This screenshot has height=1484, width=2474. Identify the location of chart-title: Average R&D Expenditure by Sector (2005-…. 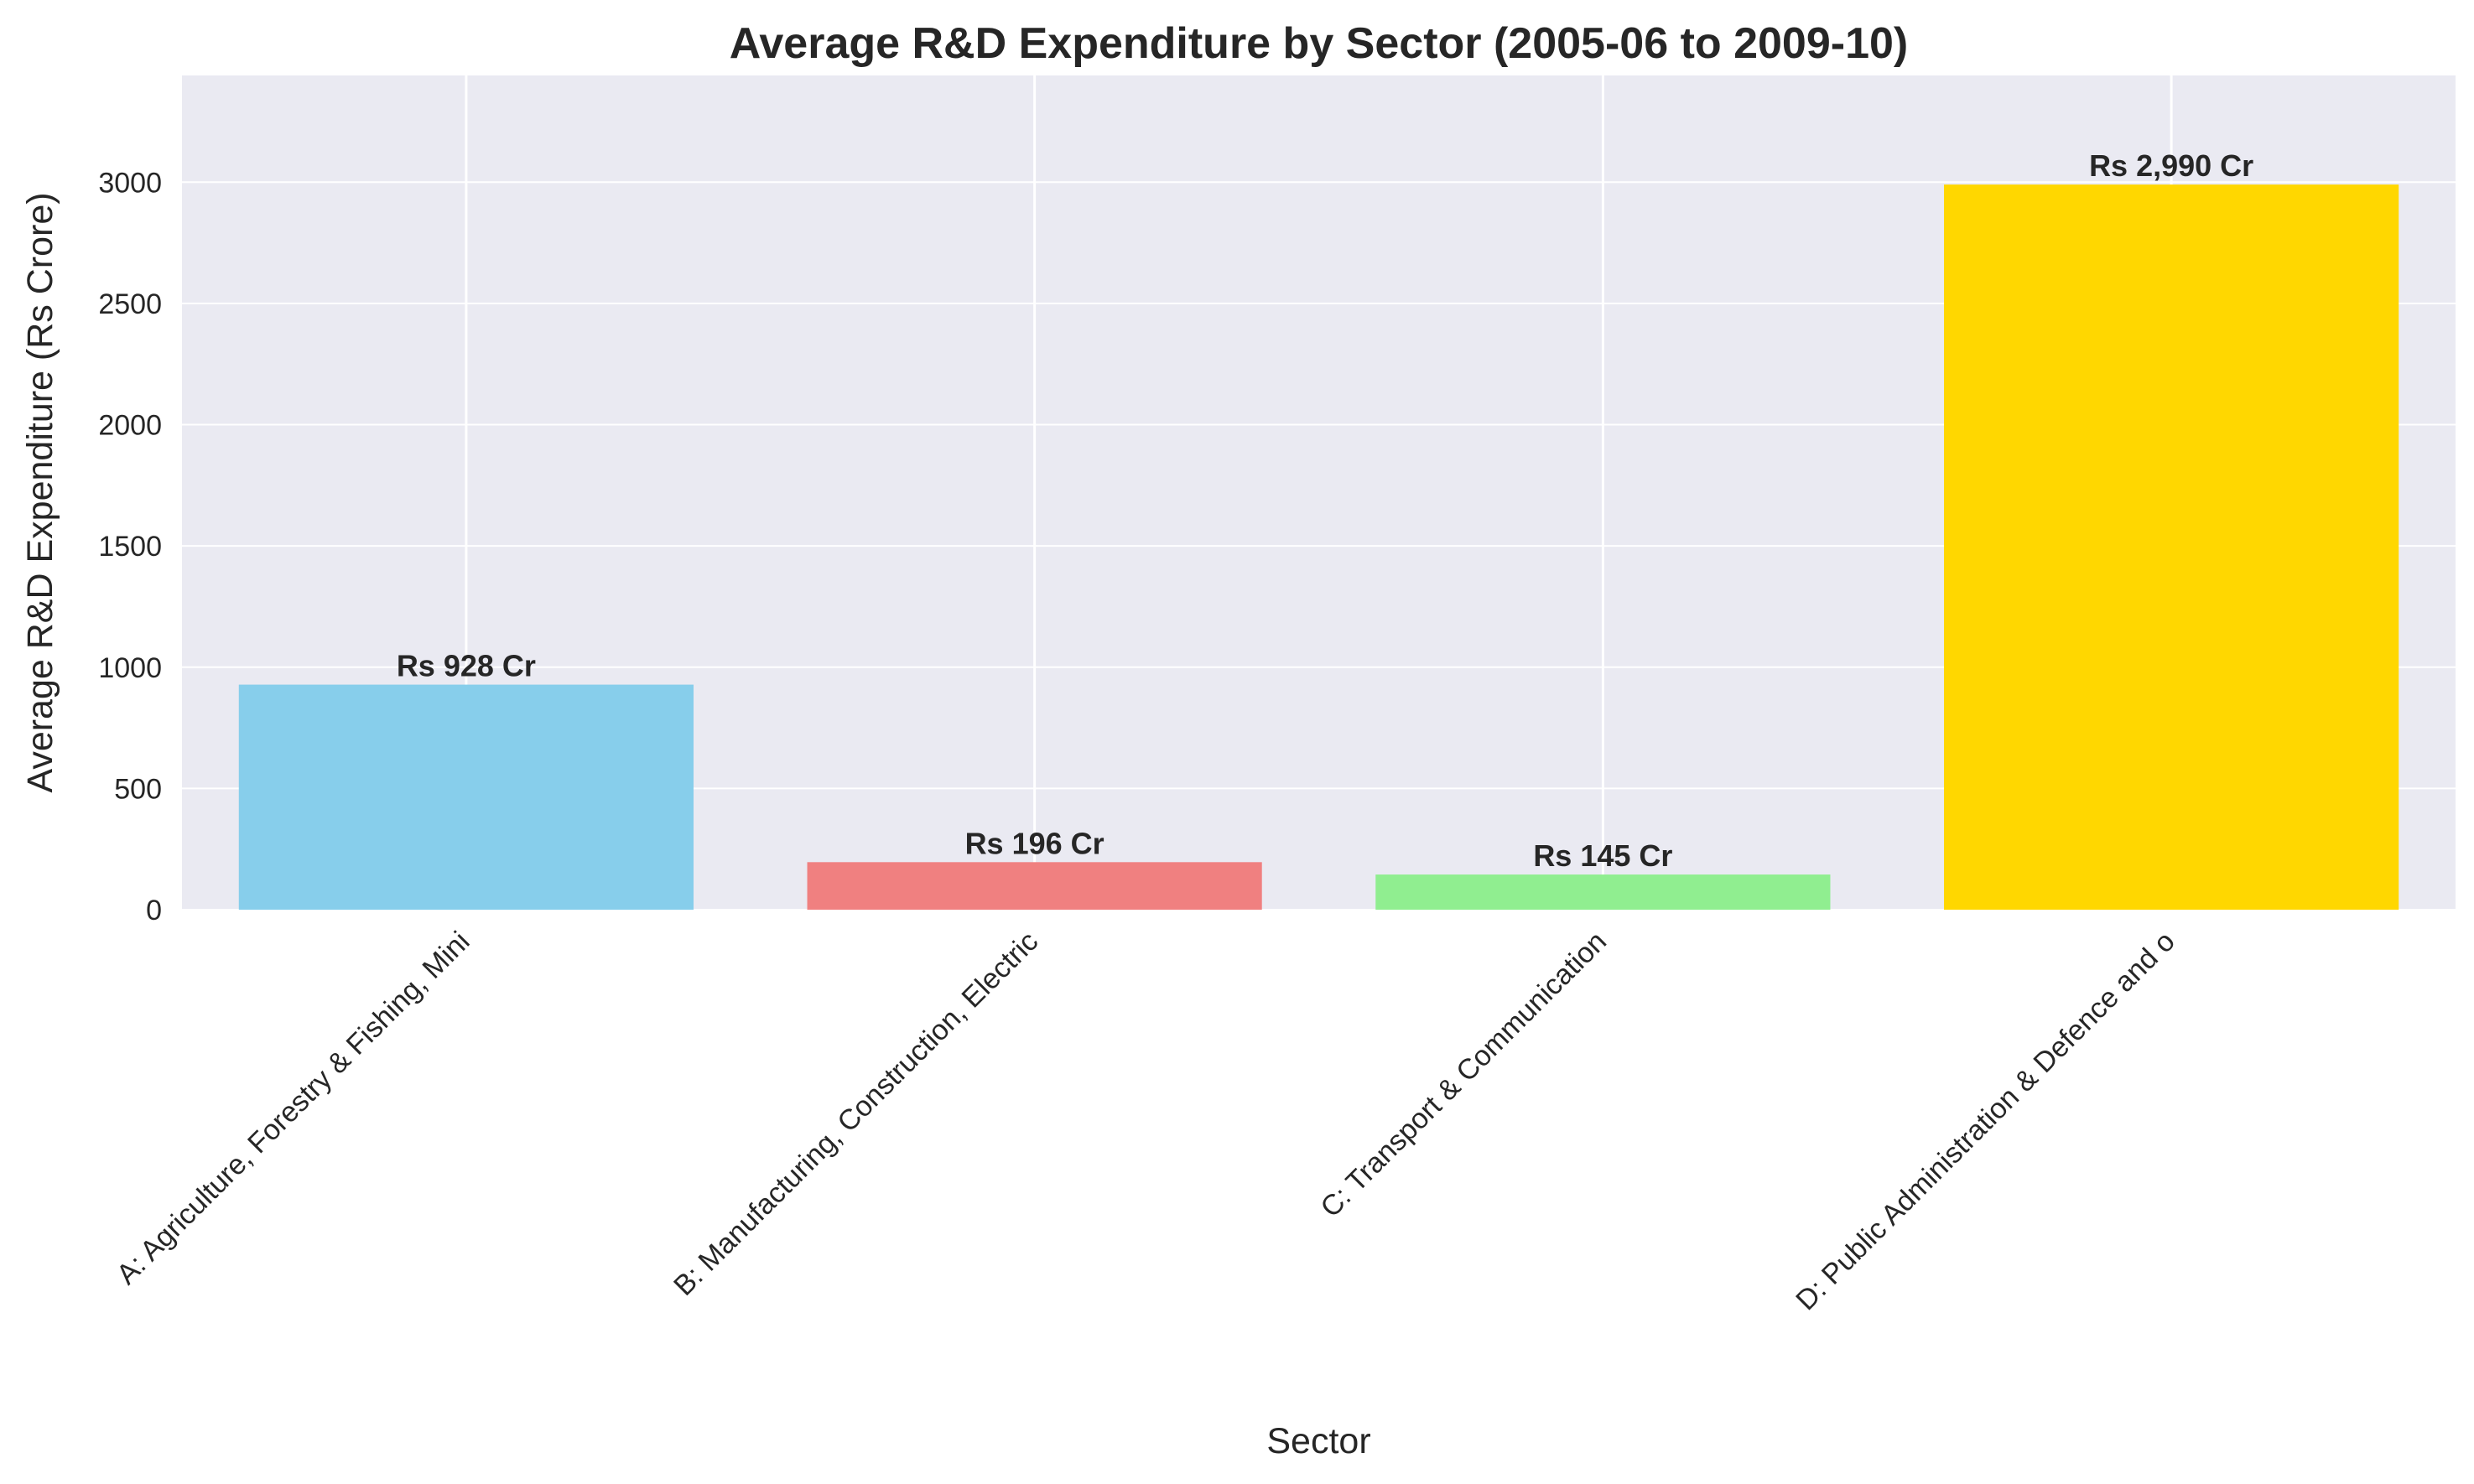
(1320, 43).